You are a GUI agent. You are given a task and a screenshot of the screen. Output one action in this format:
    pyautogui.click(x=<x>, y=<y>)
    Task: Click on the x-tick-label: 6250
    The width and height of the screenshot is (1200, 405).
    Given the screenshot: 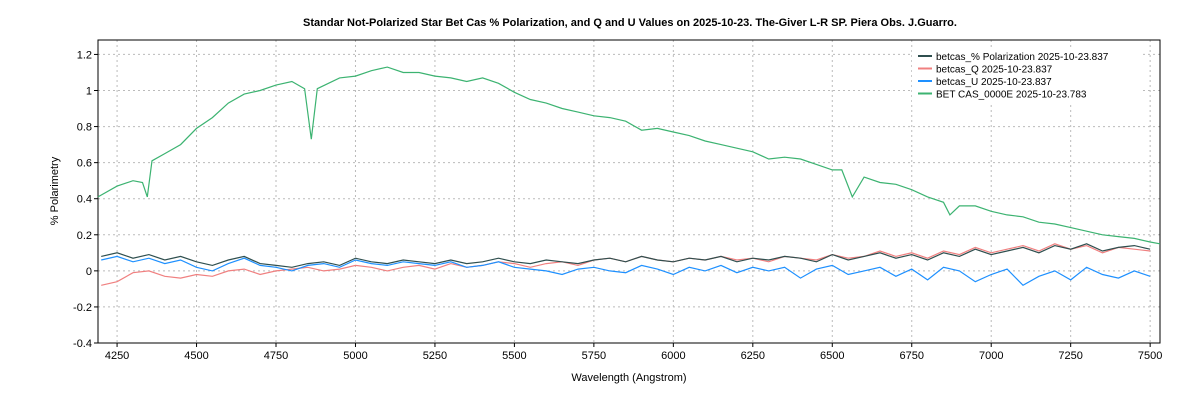 What is the action you would take?
    pyautogui.click(x=753, y=356)
    